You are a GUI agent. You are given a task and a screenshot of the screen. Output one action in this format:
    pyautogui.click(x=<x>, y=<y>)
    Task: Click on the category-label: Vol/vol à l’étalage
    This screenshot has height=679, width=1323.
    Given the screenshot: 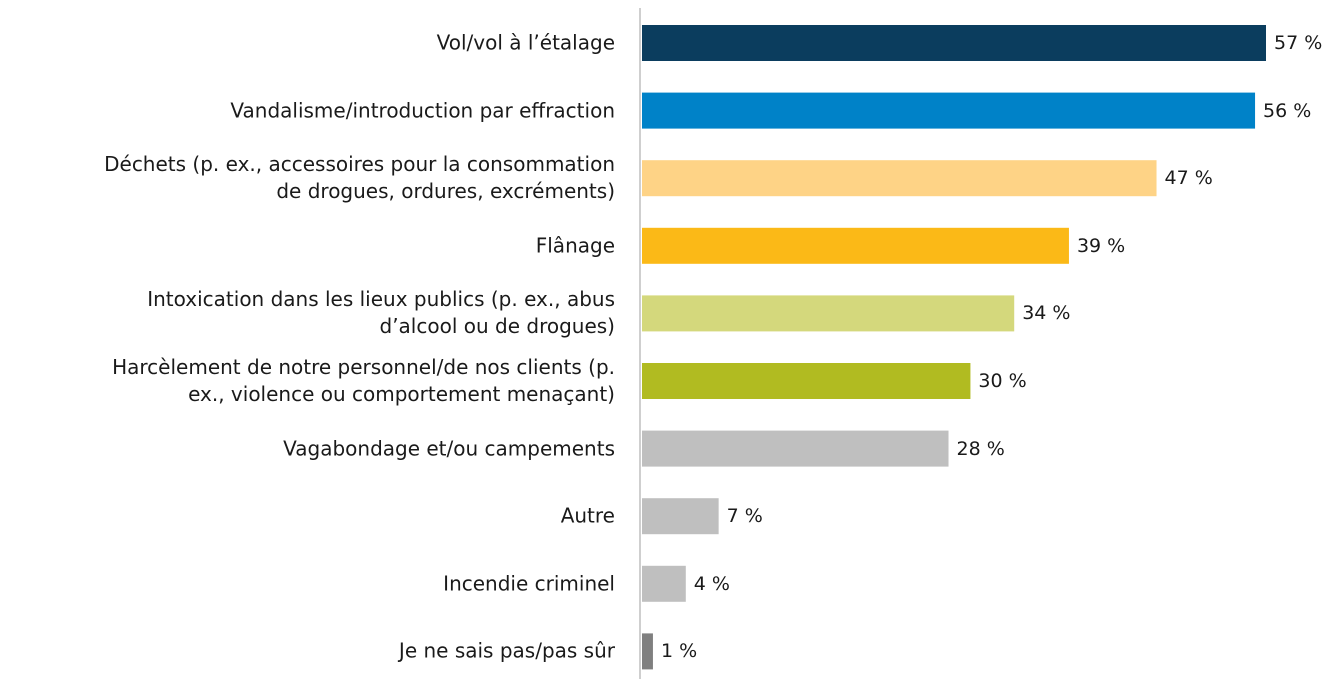 What is the action you would take?
    pyautogui.click(x=525, y=42)
    